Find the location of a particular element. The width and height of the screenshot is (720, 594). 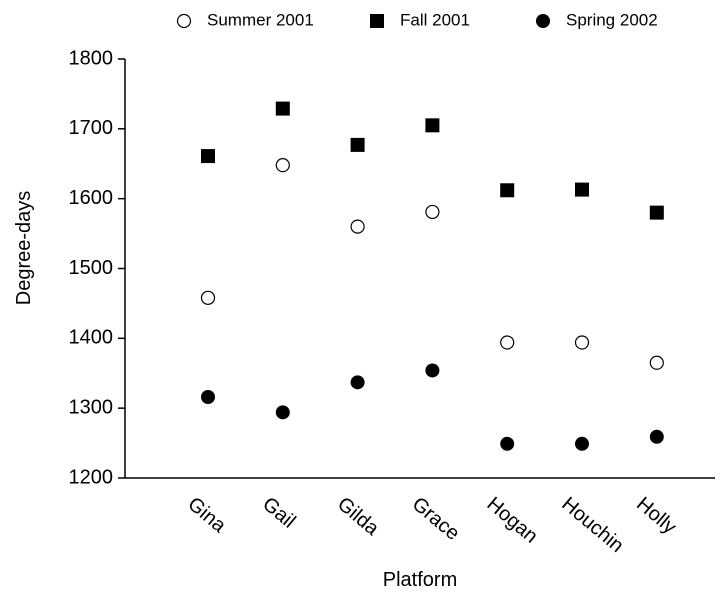

x-tick-label: Gilda is located at coordinates (358, 516).